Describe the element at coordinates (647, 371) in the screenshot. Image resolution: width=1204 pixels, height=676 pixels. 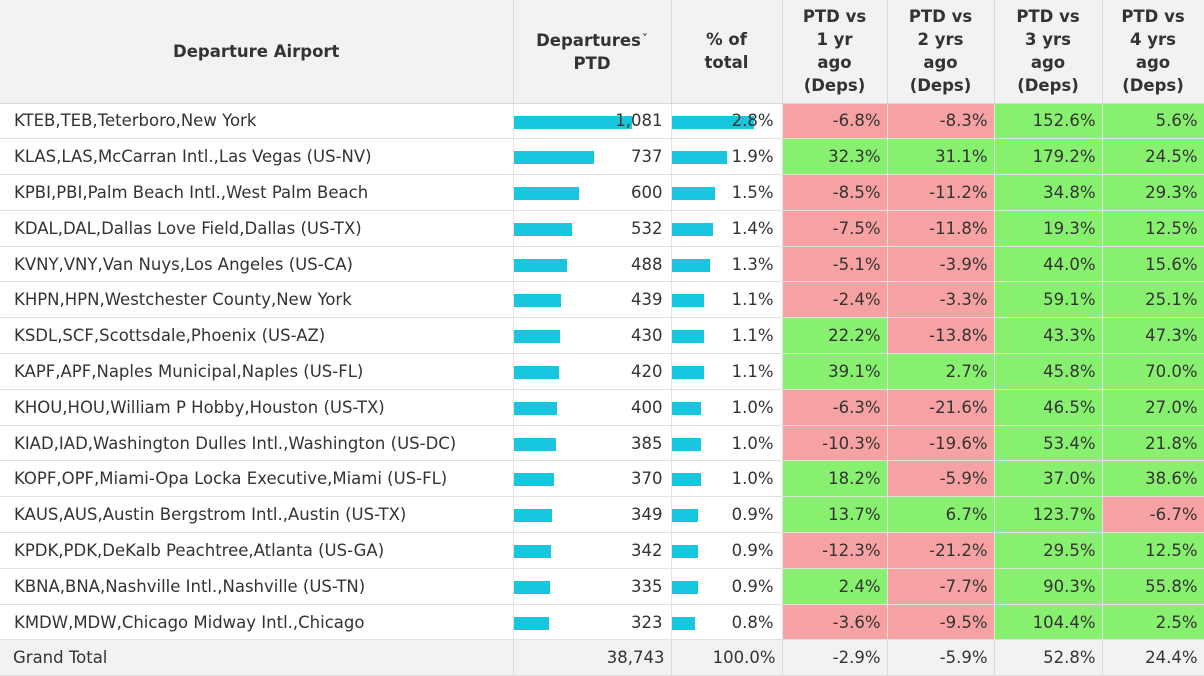
I see `departures-value: 420` at that location.